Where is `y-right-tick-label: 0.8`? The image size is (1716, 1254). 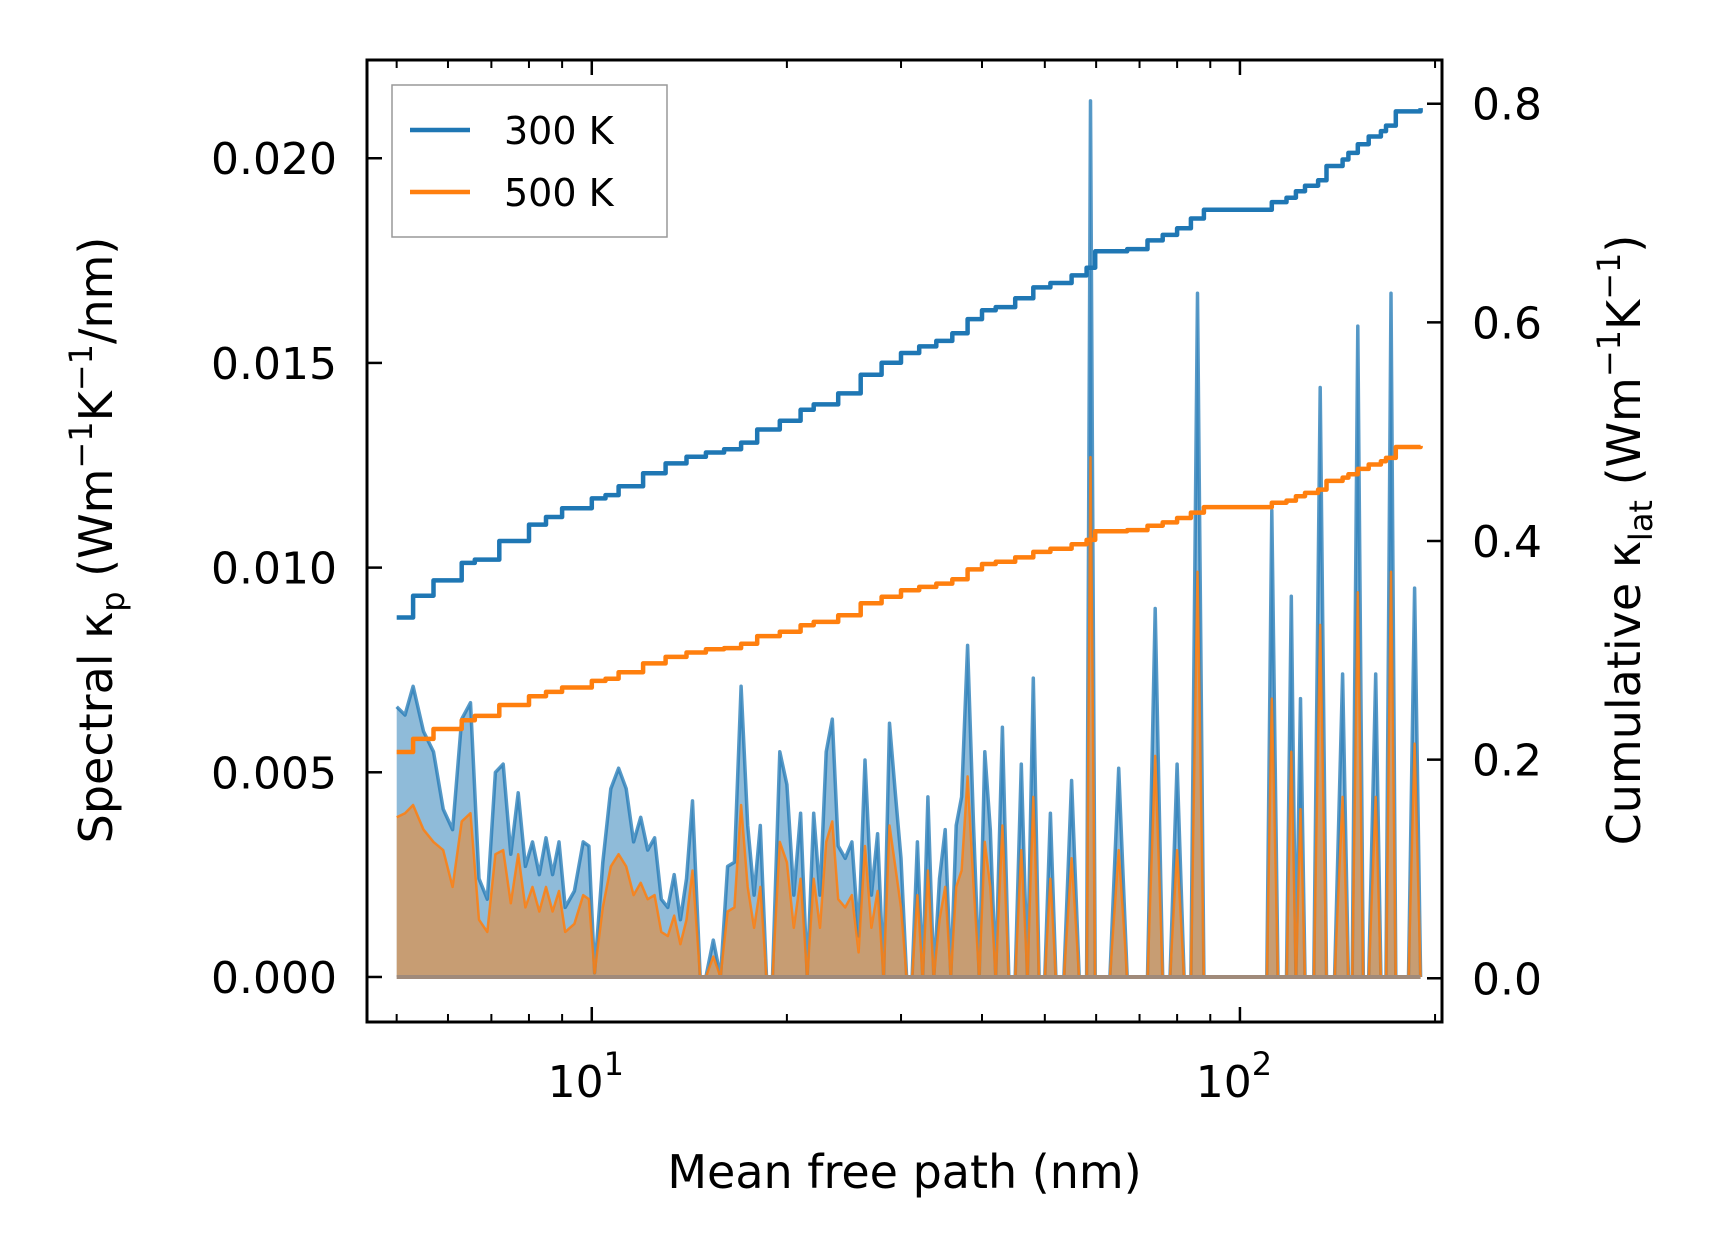
y-right-tick-label: 0.8 is located at coordinates (1507, 105).